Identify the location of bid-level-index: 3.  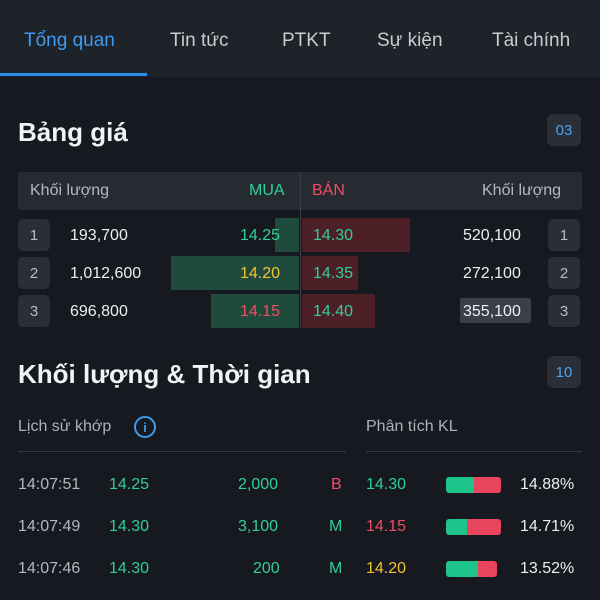
(34, 311).